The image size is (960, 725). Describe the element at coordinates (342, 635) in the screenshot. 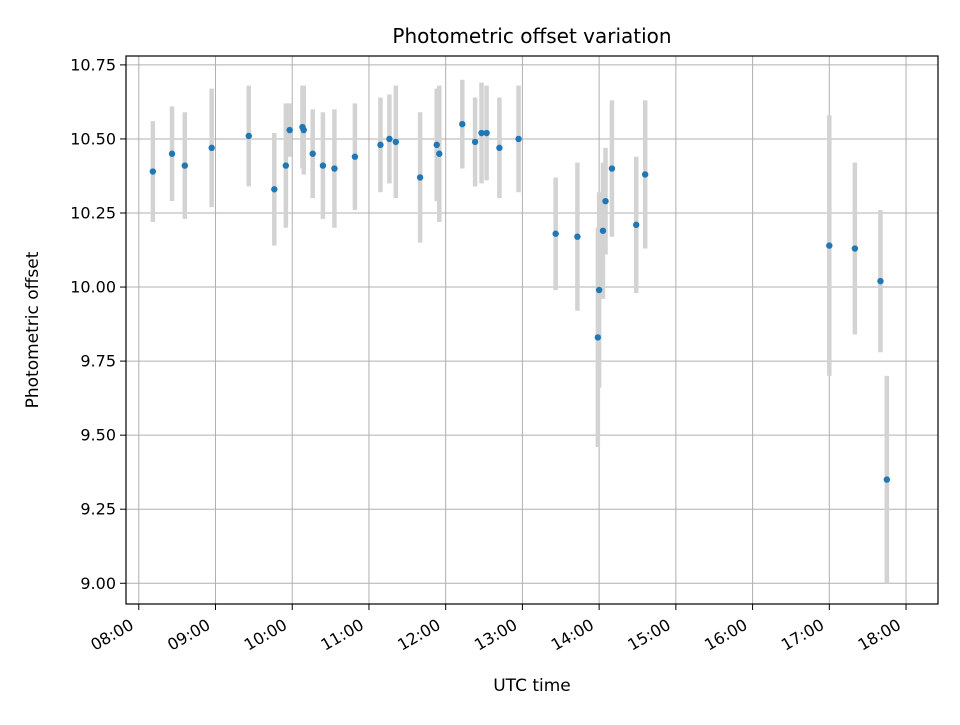

I see `x-tick-label: 11:00` at that location.